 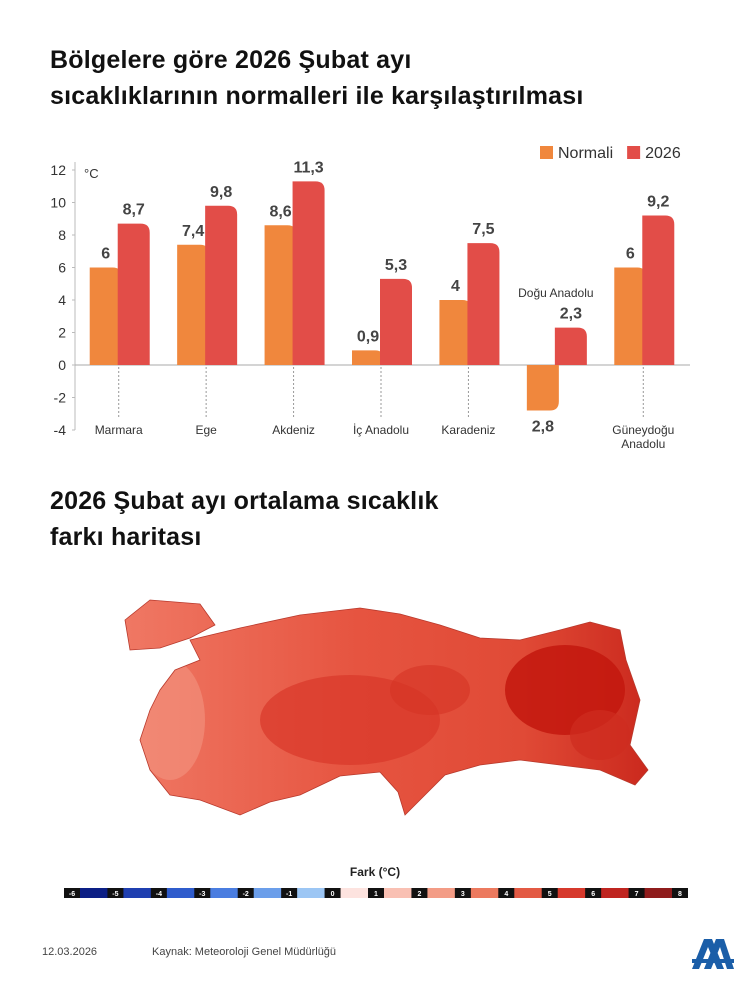 I want to click on scale-tick-label: 5, so click(x=550, y=894).